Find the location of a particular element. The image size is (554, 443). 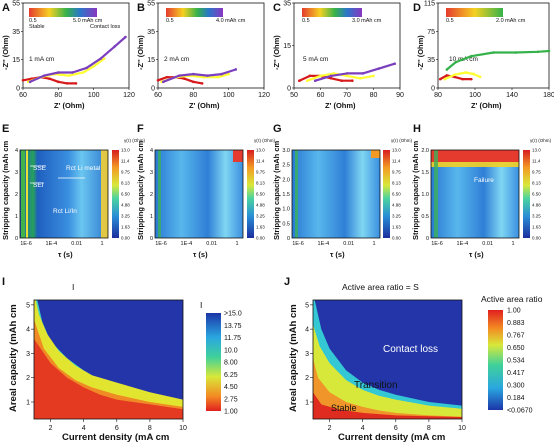

panel-h-xtick-label: 1E-4 is located at coordinates (463, 244).